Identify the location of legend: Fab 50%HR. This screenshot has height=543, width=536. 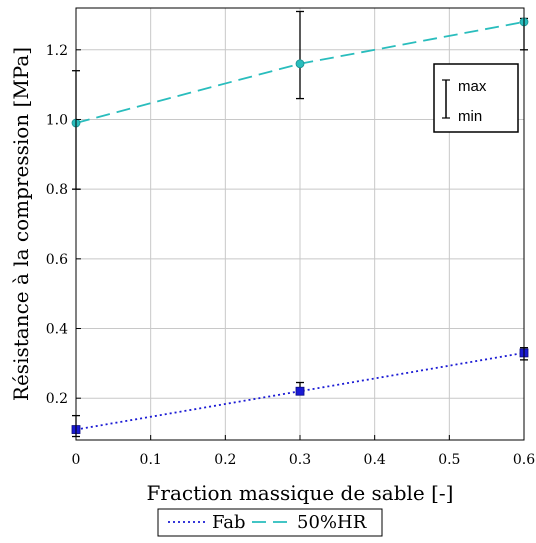
(270, 522).